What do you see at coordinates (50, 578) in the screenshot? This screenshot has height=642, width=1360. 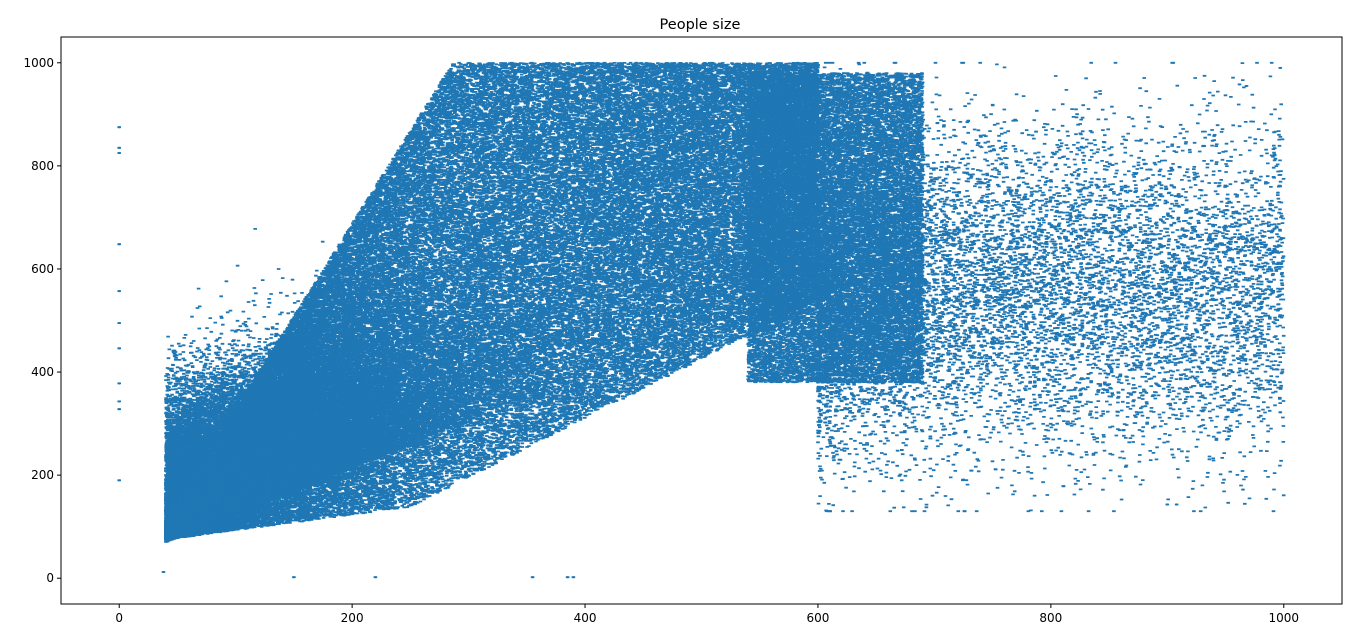 I see `y-tick-label: 0` at bounding box center [50, 578].